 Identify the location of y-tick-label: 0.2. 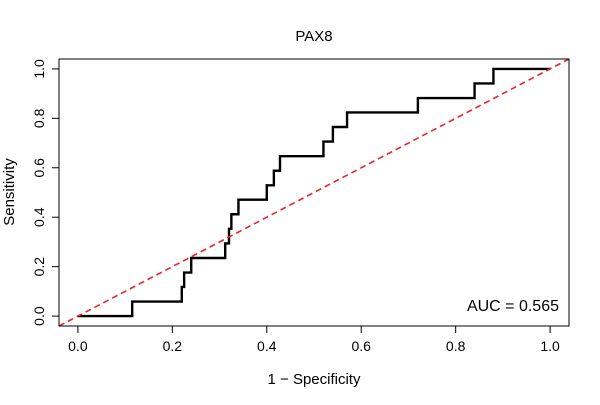
(39, 267).